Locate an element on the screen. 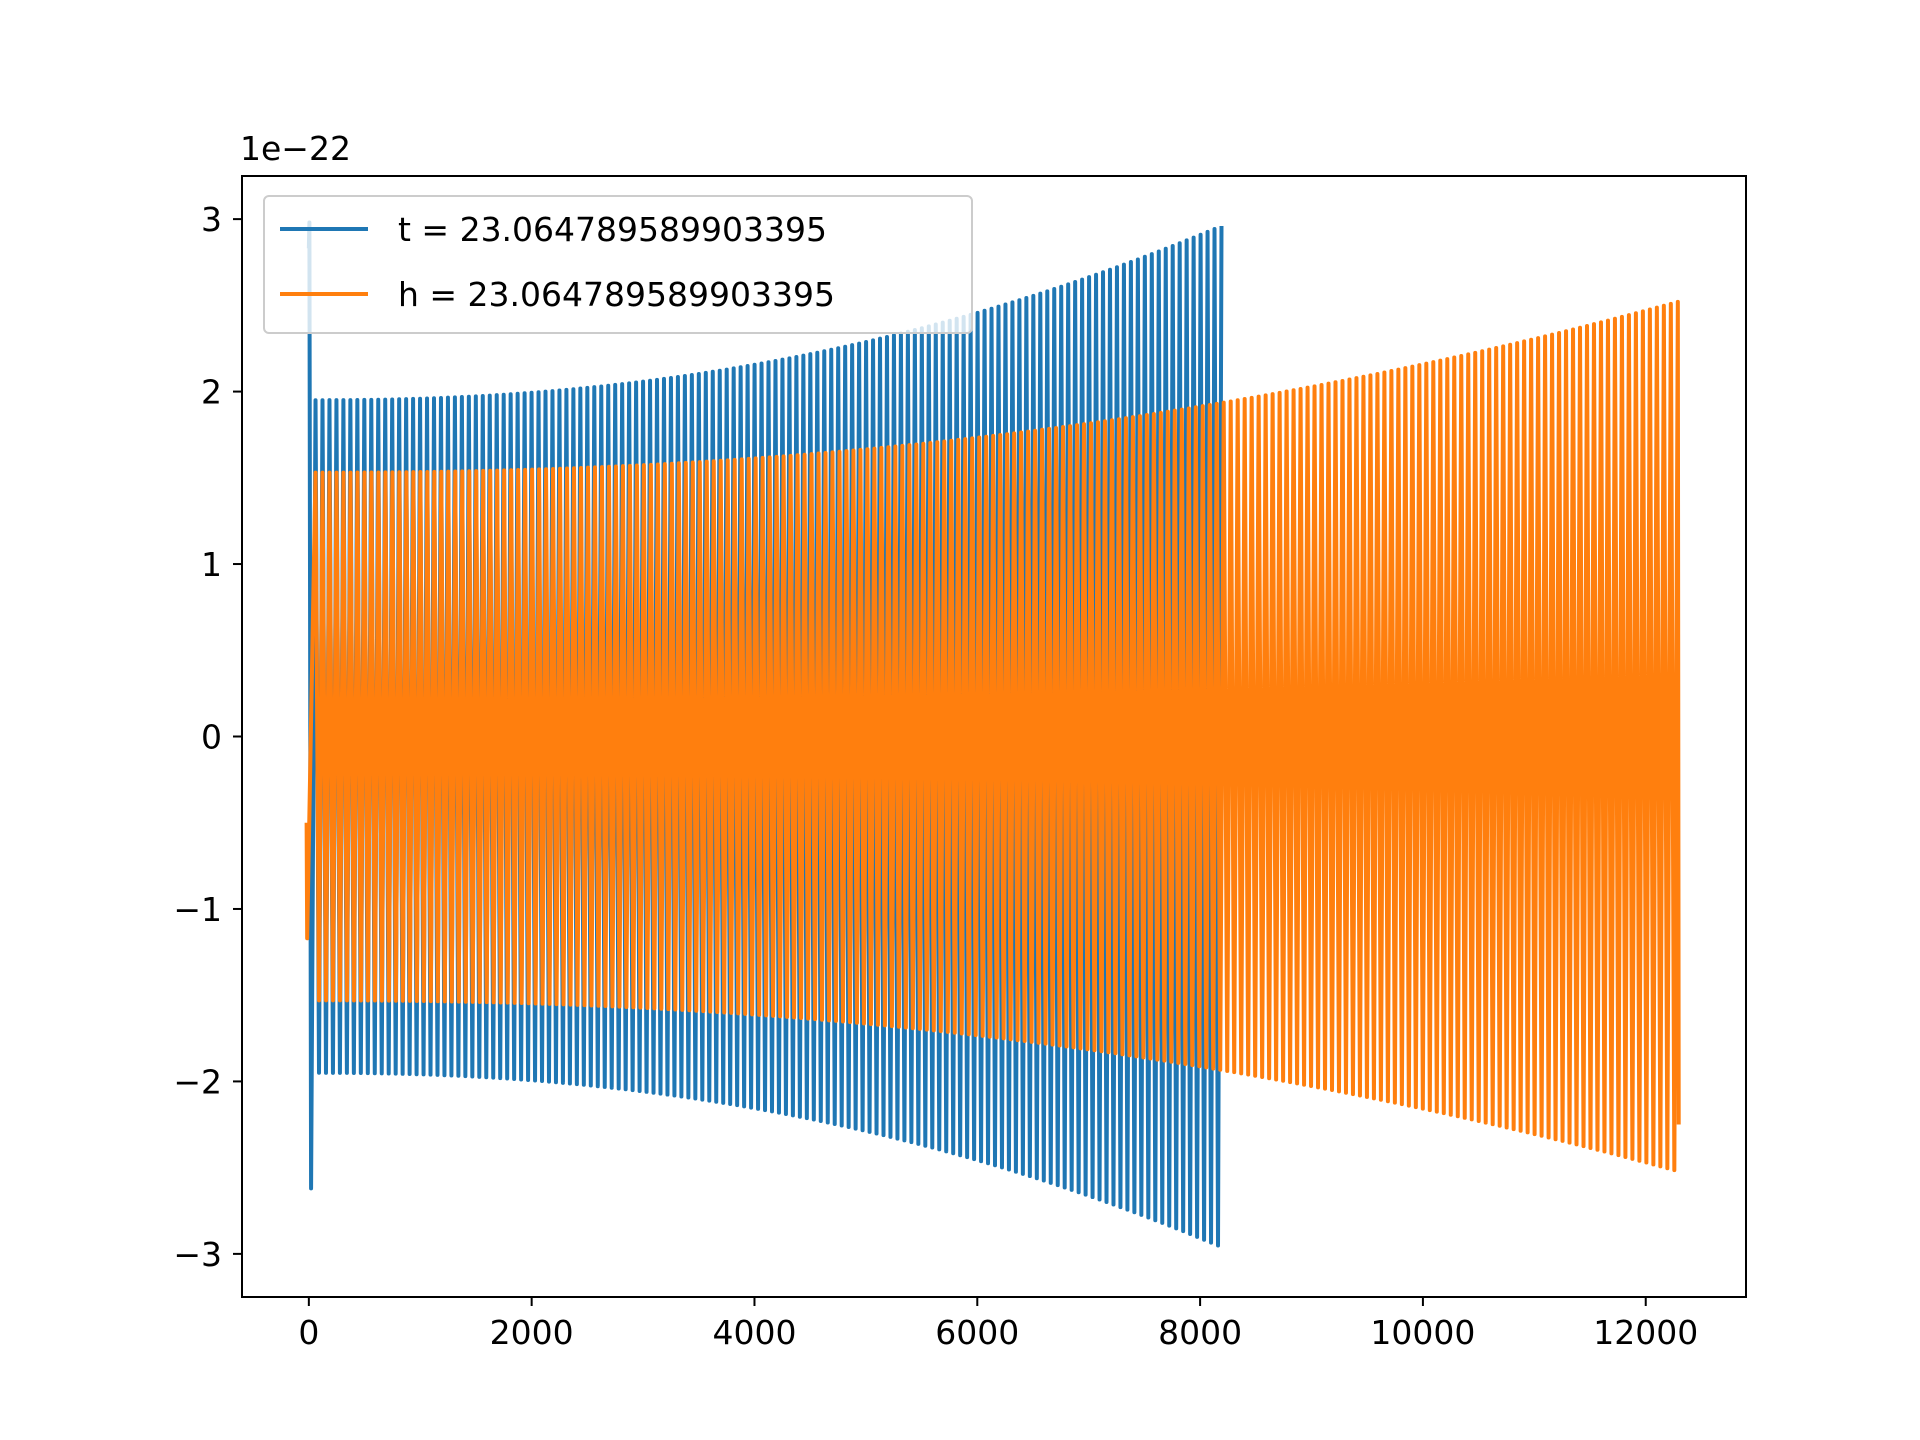  y-tick-label: −3 is located at coordinates (197, 1254).